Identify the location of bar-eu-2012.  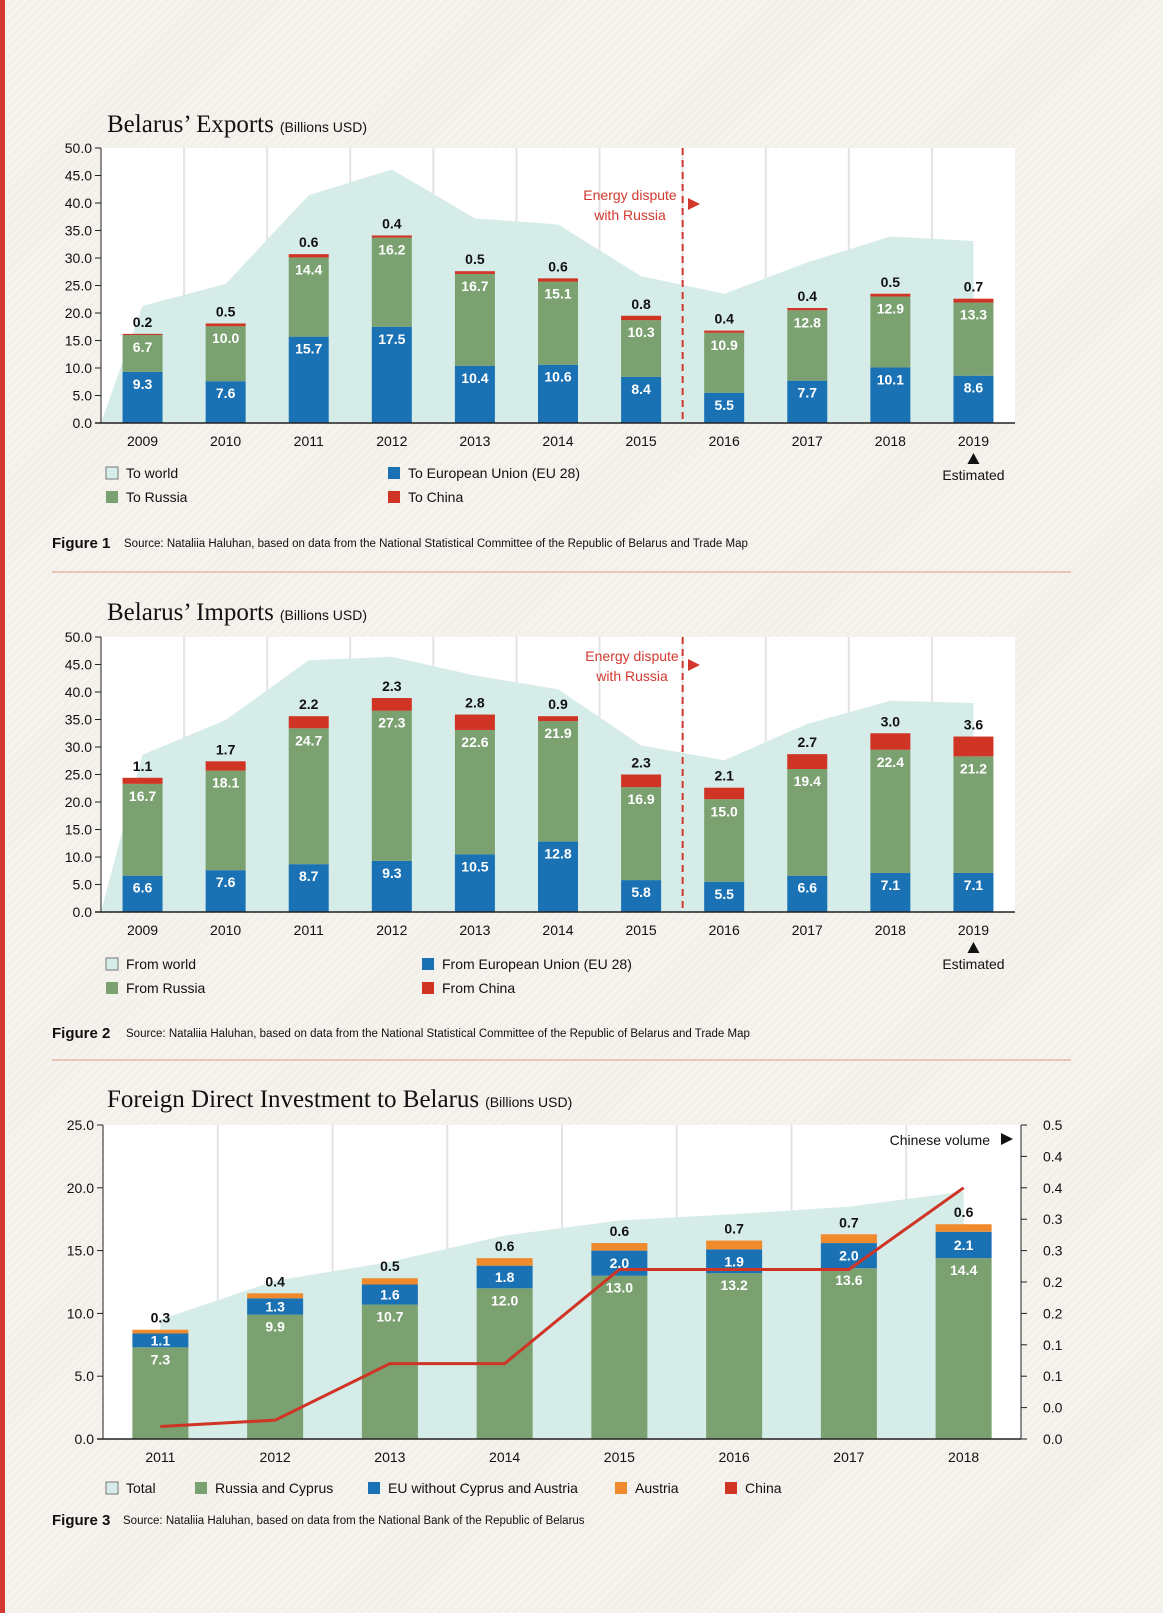
(275, 1306).